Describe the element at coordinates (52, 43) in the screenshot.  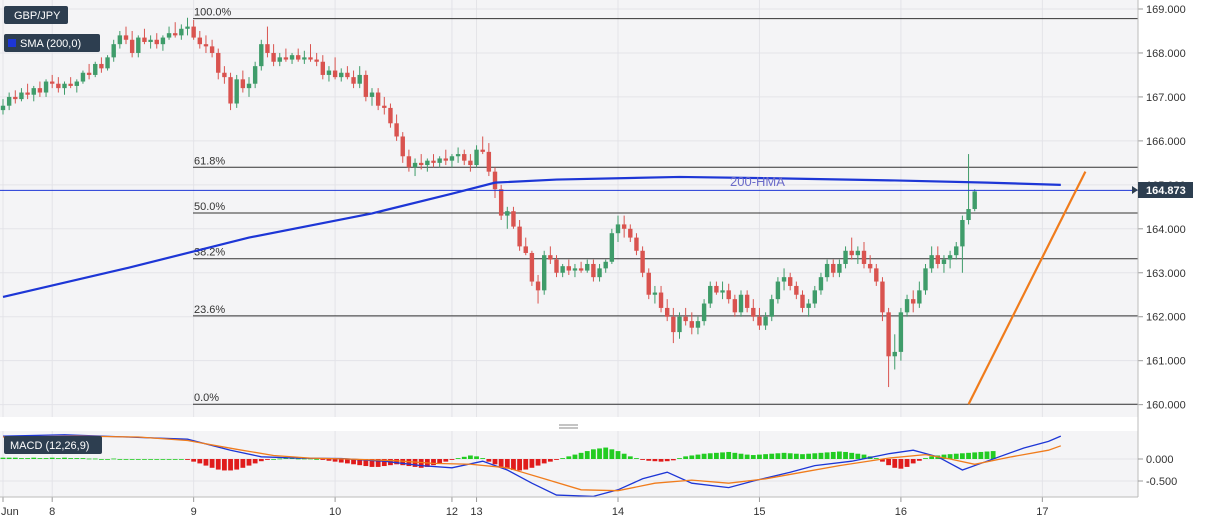
I see `sma-badge: SMA (200,0)` at that location.